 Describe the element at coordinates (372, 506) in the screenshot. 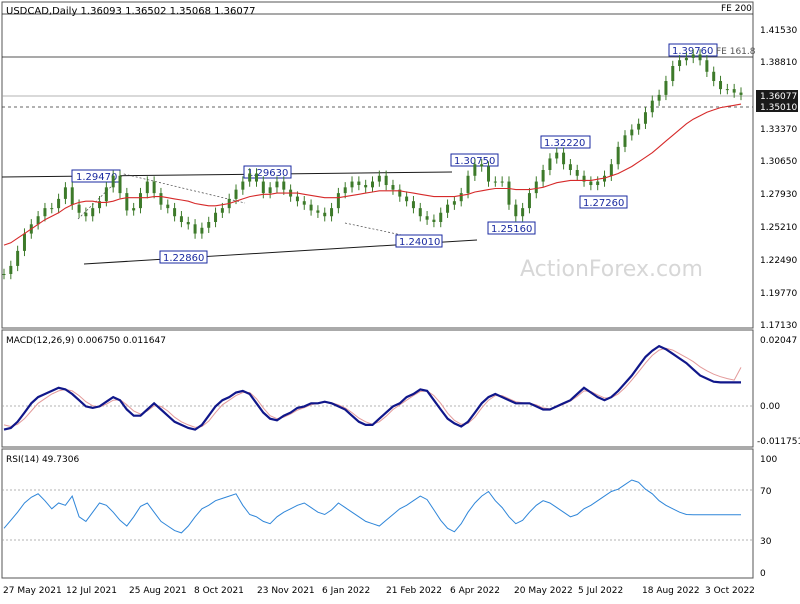

I see `rsi-line` at that location.